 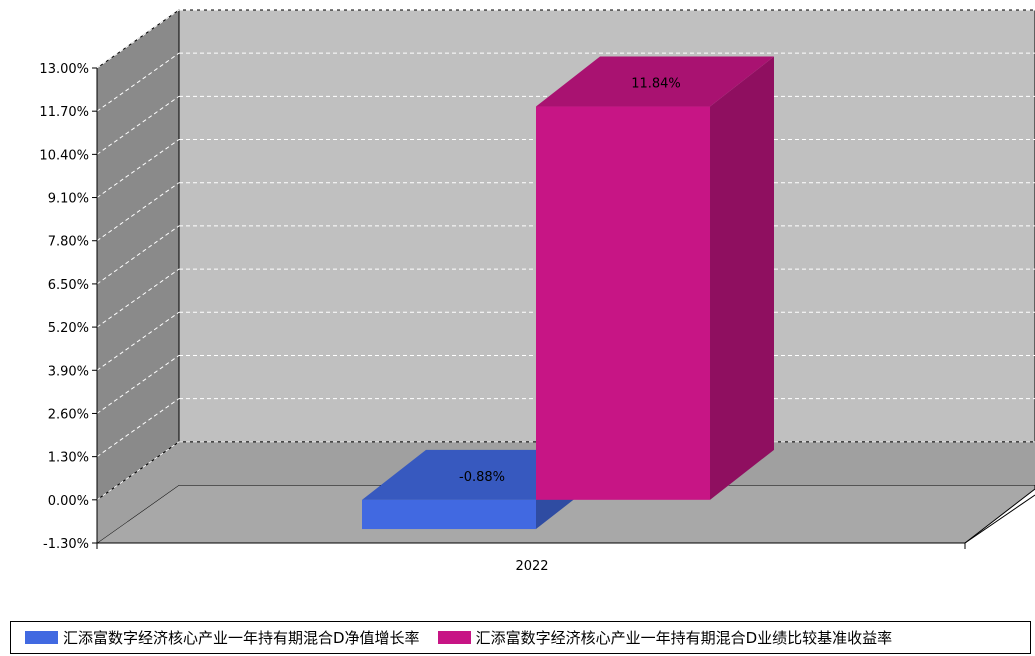 I want to click on y-tick-label: 9.10%, so click(x=68, y=199).